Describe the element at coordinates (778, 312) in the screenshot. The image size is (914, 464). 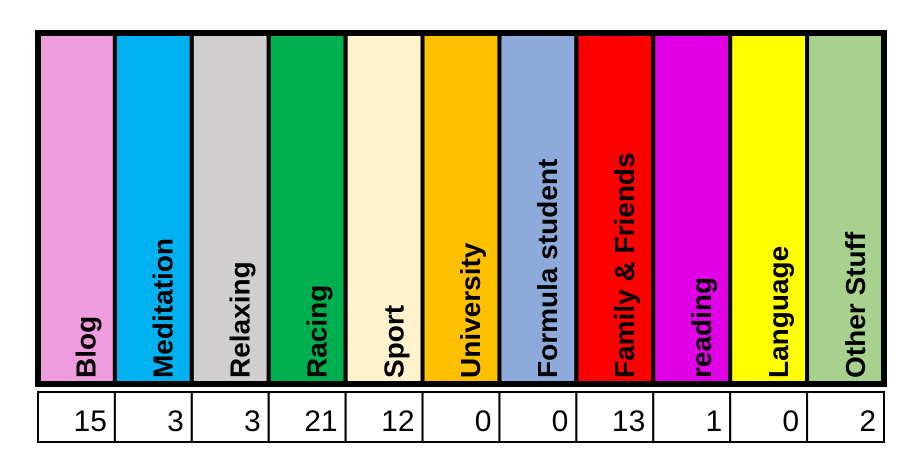
I see `category-label: Language` at that location.